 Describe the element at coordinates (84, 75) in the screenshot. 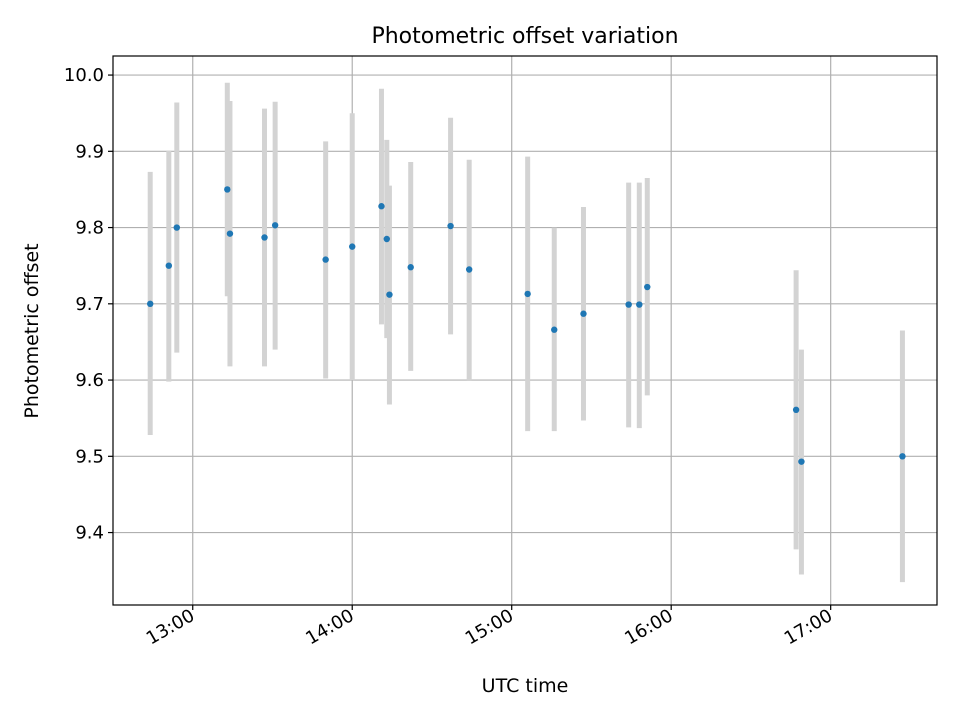

I see `y-tick-label: 10.0` at that location.